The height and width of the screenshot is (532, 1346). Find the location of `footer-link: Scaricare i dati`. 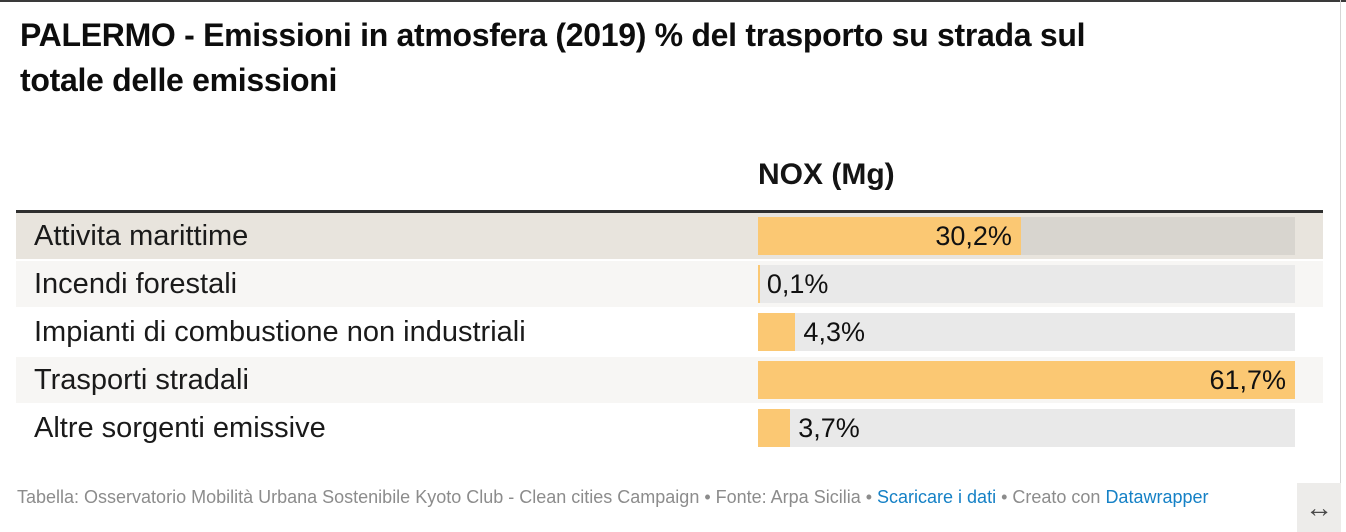

footer-link: Scaricare i dati is located at coordinates (937, 497).